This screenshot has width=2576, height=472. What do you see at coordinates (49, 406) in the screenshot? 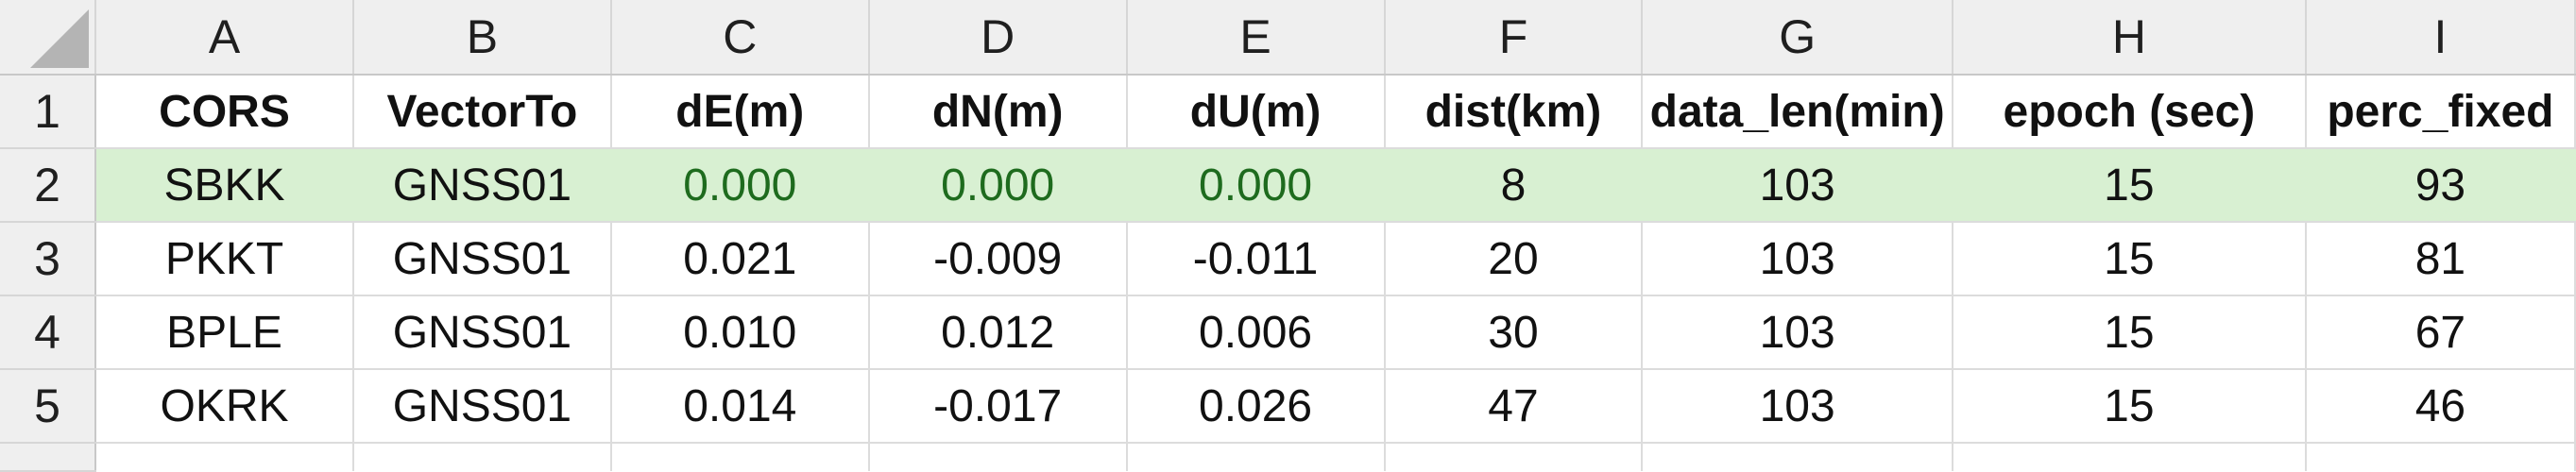
I see `row-header-5: 5` at bounding box center [49, 406].